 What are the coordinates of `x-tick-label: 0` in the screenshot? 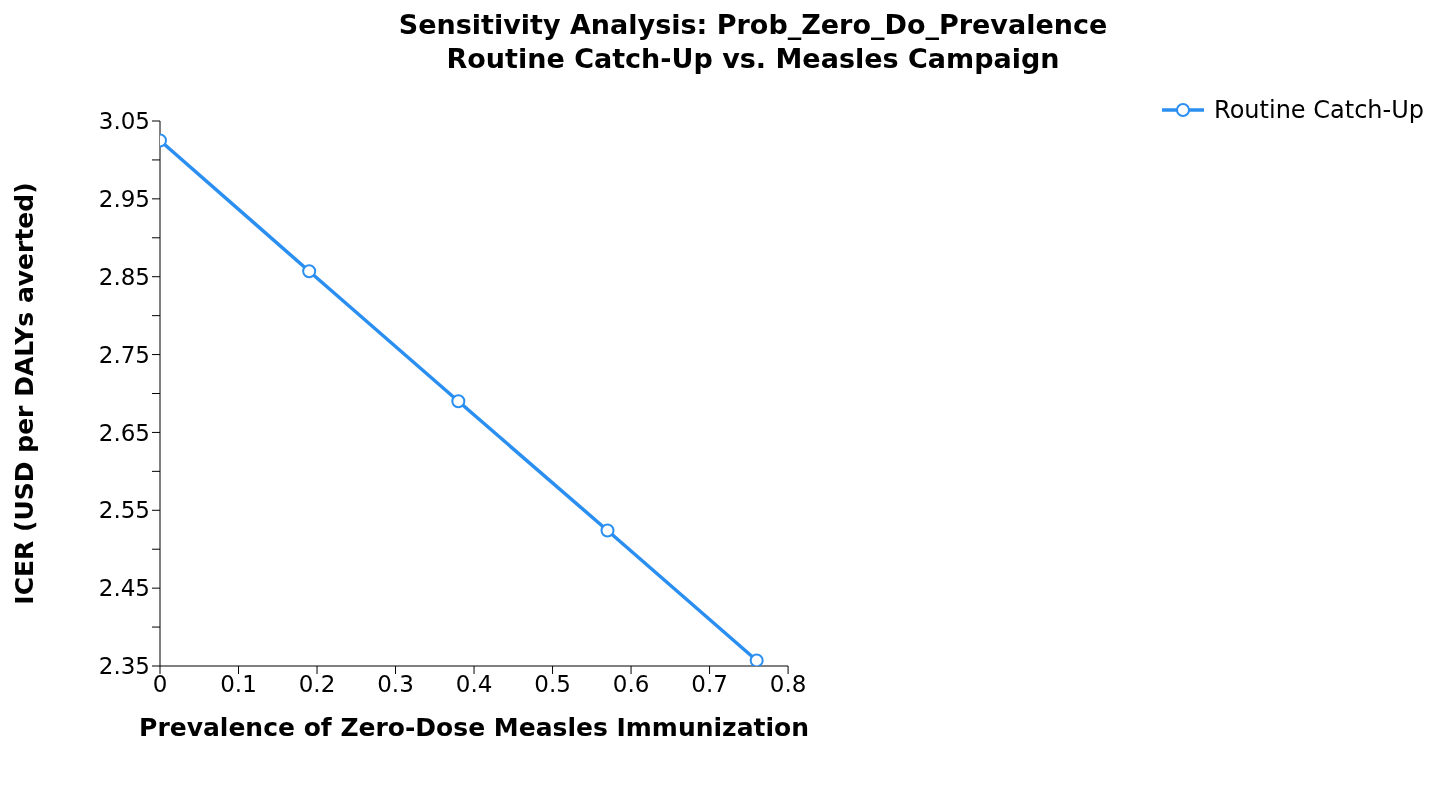 It's located at (160, 684).